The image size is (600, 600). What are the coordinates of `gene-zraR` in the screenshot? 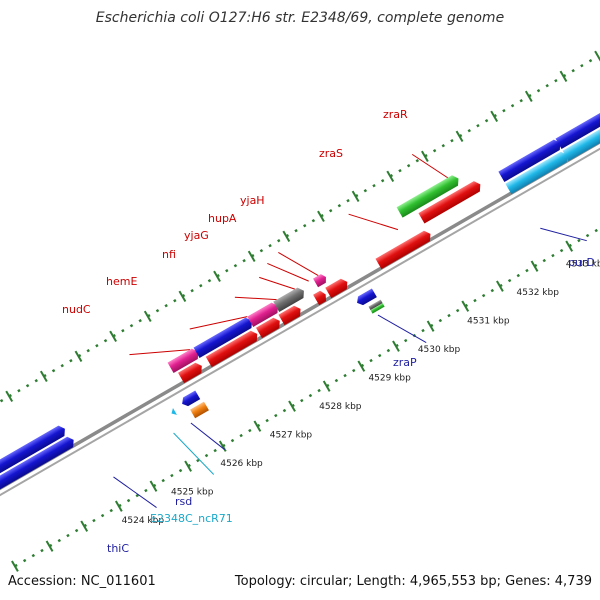 It's located at (429, 195).